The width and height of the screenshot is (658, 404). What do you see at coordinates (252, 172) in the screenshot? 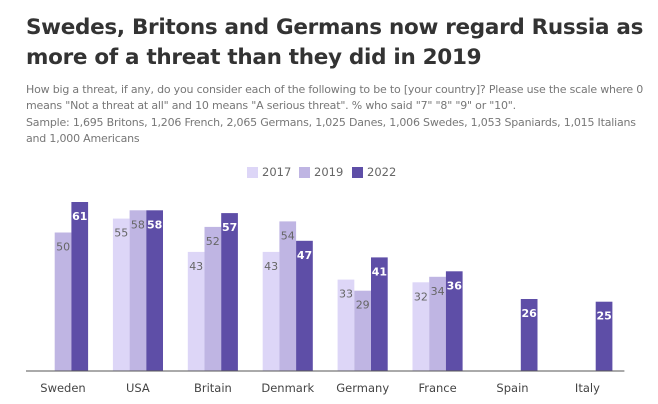
I see `legend-swatch-2017` at bounding box center [252, 172].